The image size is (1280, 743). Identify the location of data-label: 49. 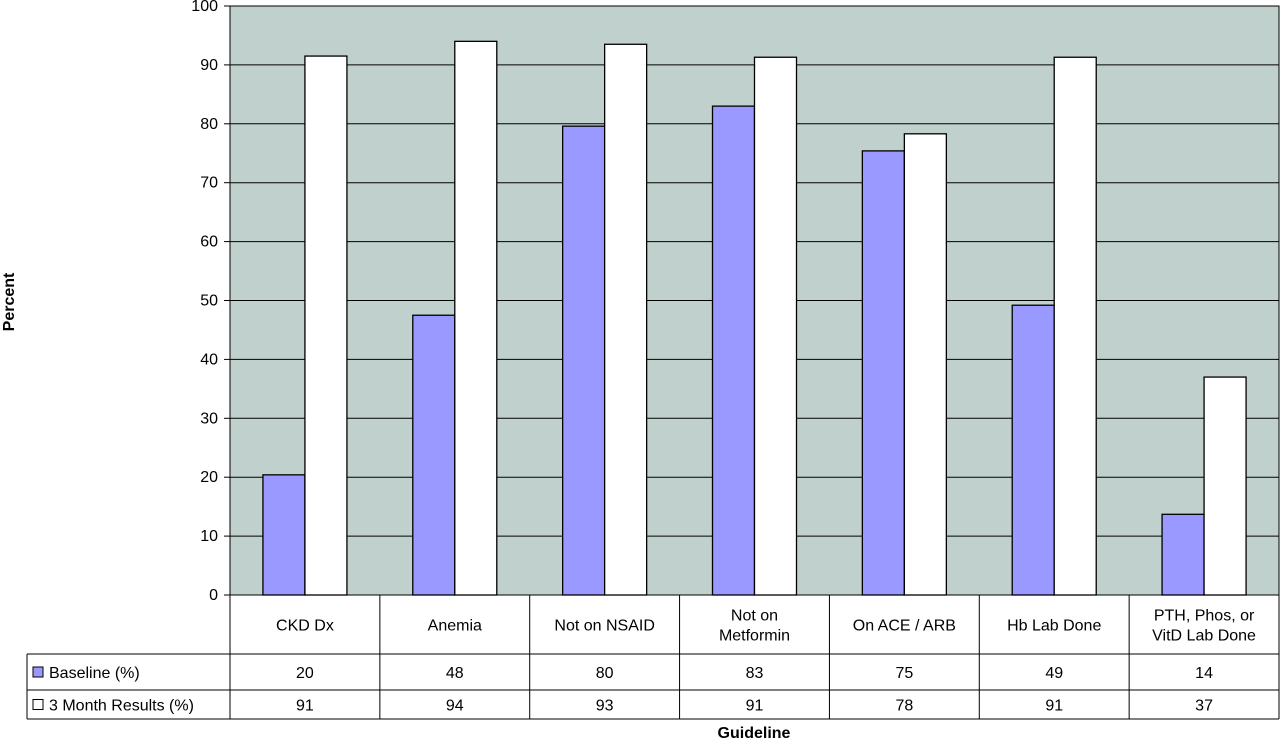
(1054, 673).